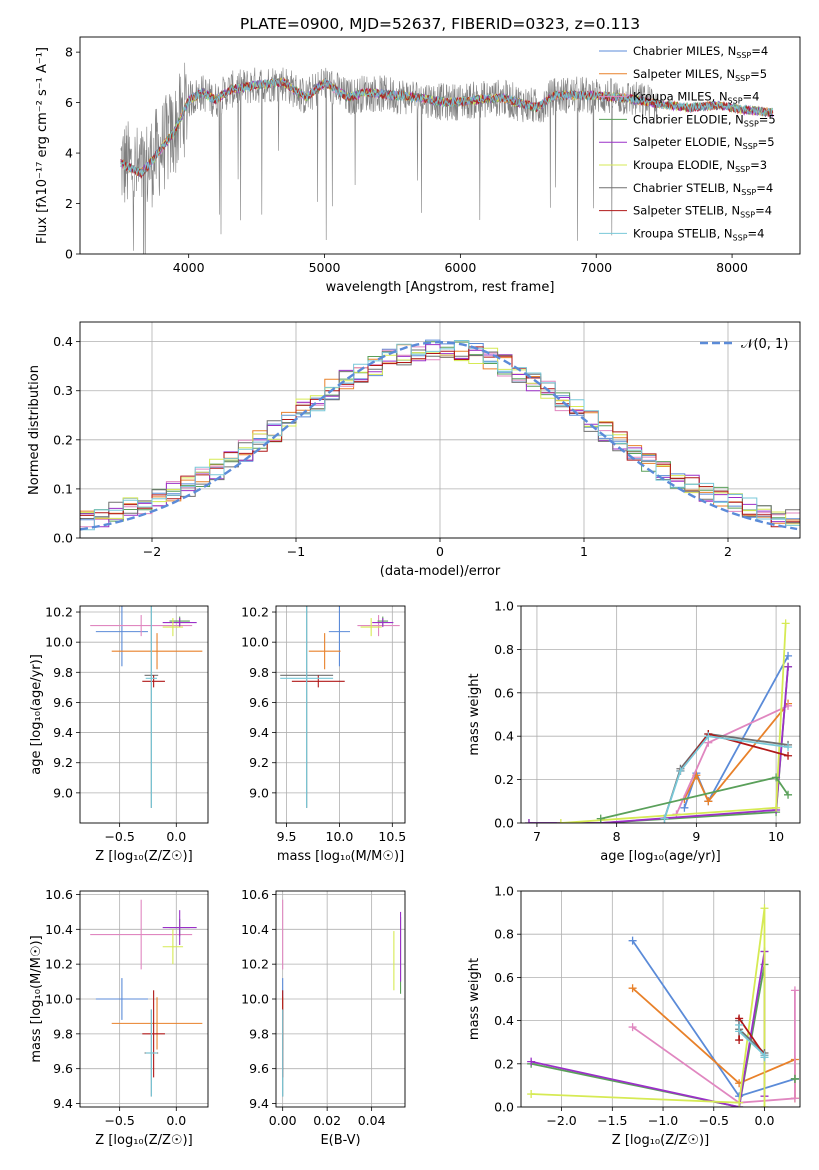 The image size is (819, 1170). What do you see at coordinates (69, 52) in the screenshot?
I see `y-tick-label: 8` at bounding box center [69, 52].